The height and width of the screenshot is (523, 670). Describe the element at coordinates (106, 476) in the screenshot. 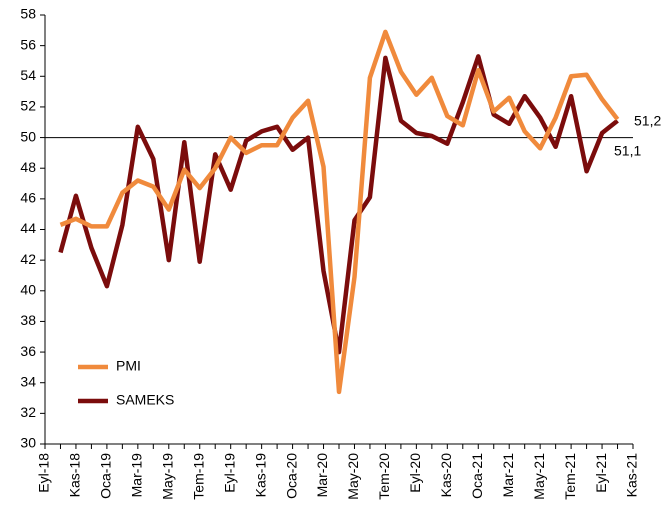

I see `x-tick-label: Oca-19` at that location.